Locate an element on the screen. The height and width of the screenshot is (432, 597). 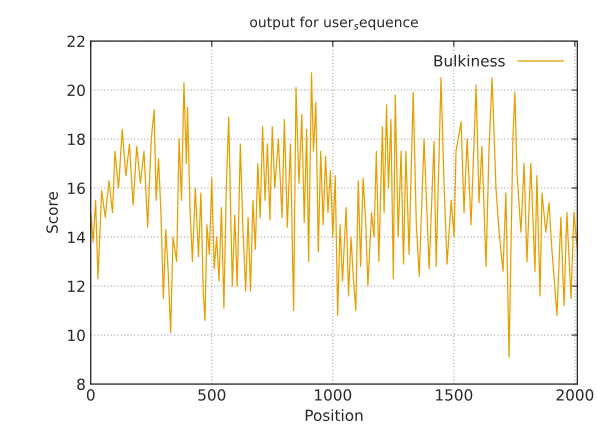
x-axis-title: Position is located at coordinates (334, 415).